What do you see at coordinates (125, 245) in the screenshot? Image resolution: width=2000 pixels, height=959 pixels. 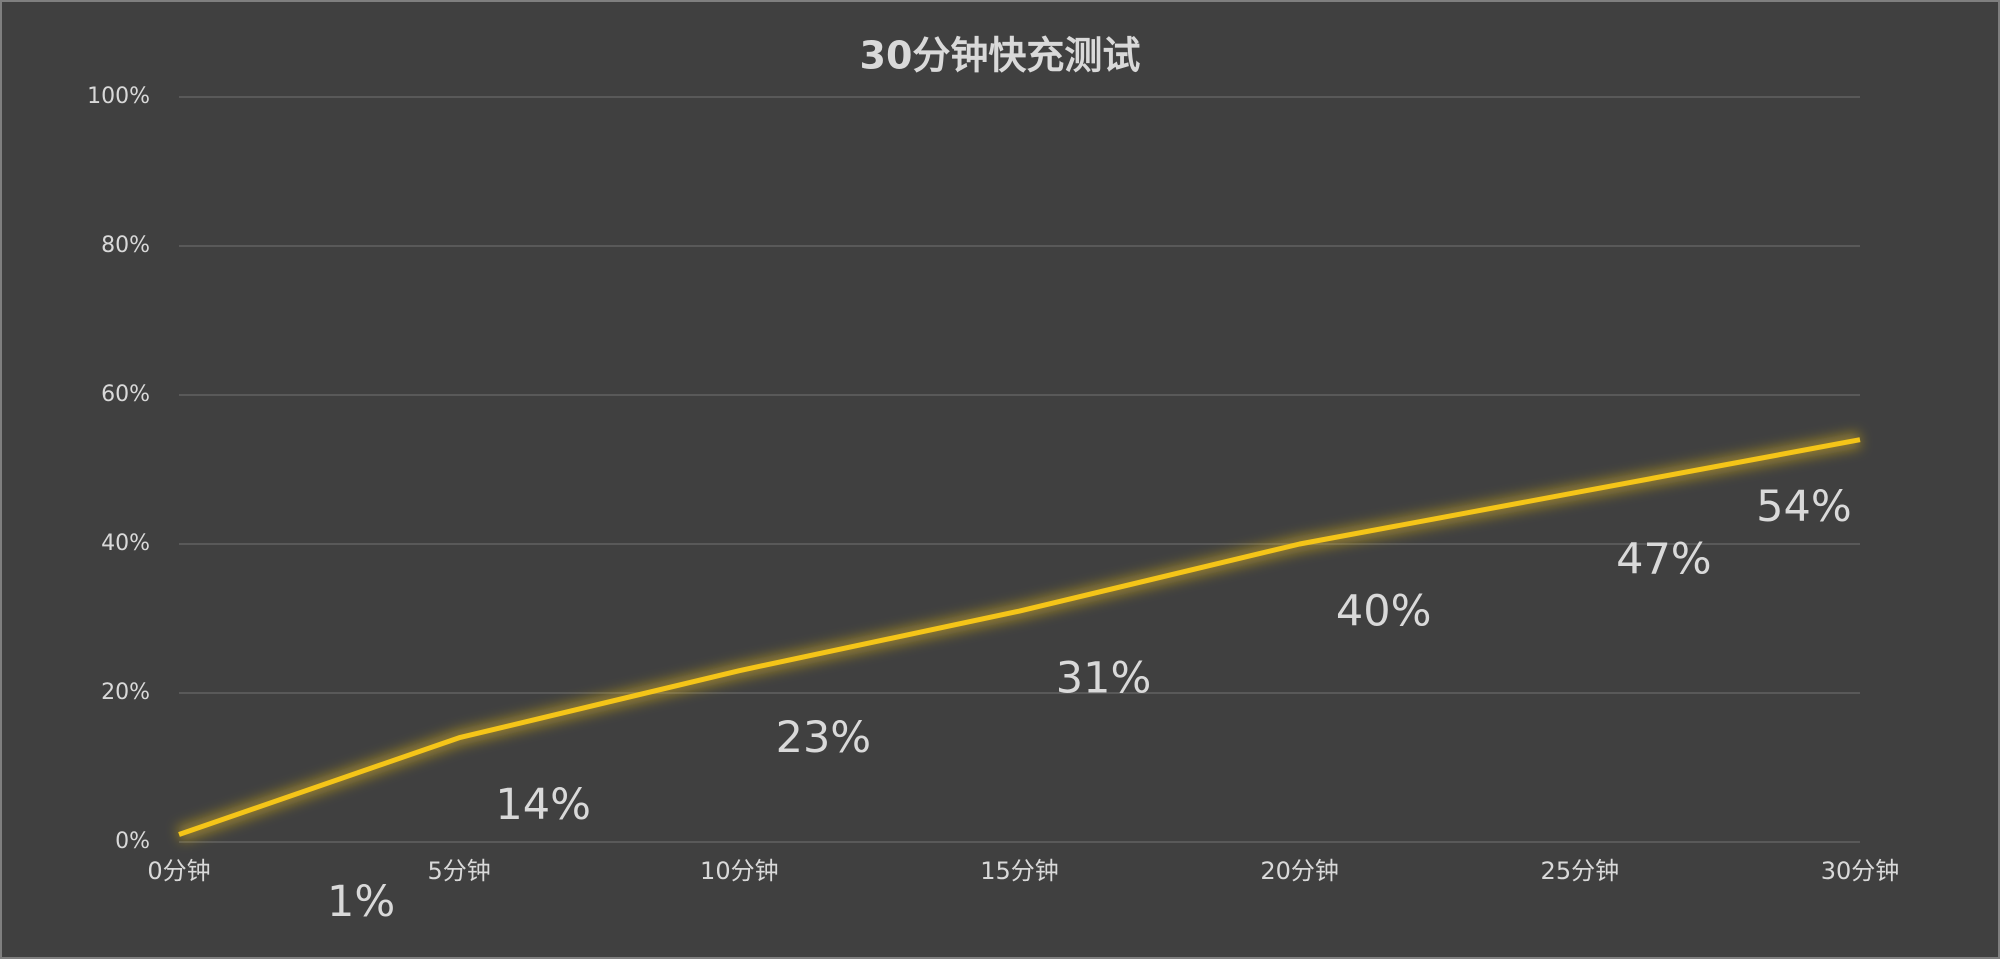 I see `y-tick-label: 80%` at bounding box center [125, 245].